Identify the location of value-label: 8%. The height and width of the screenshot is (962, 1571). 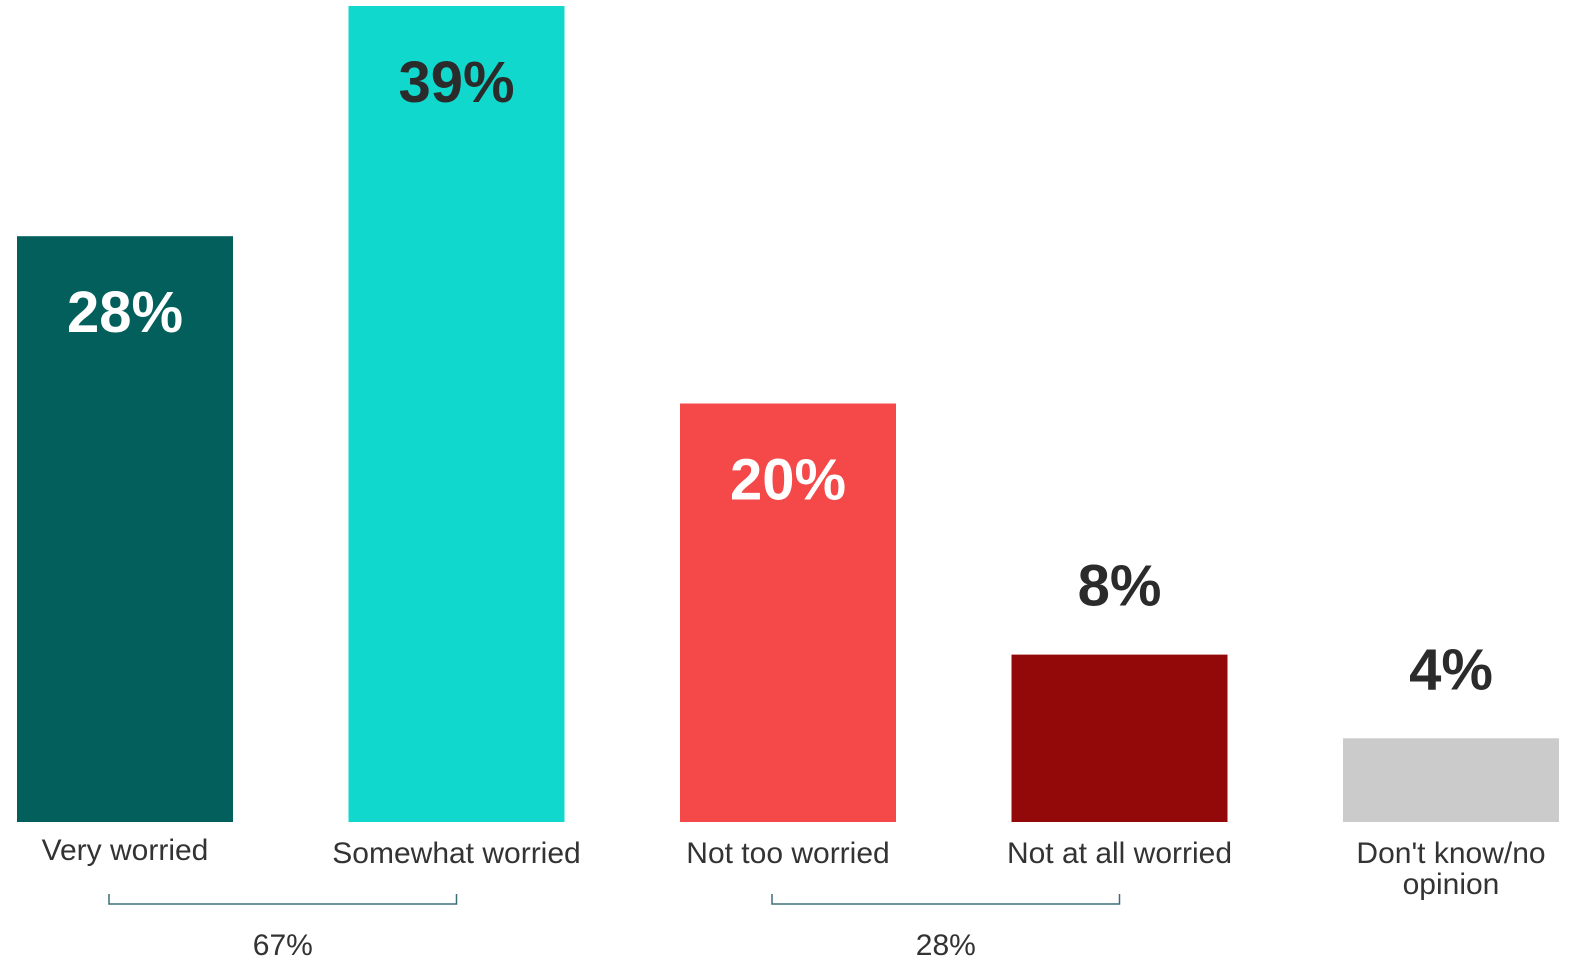
(1120, 586).